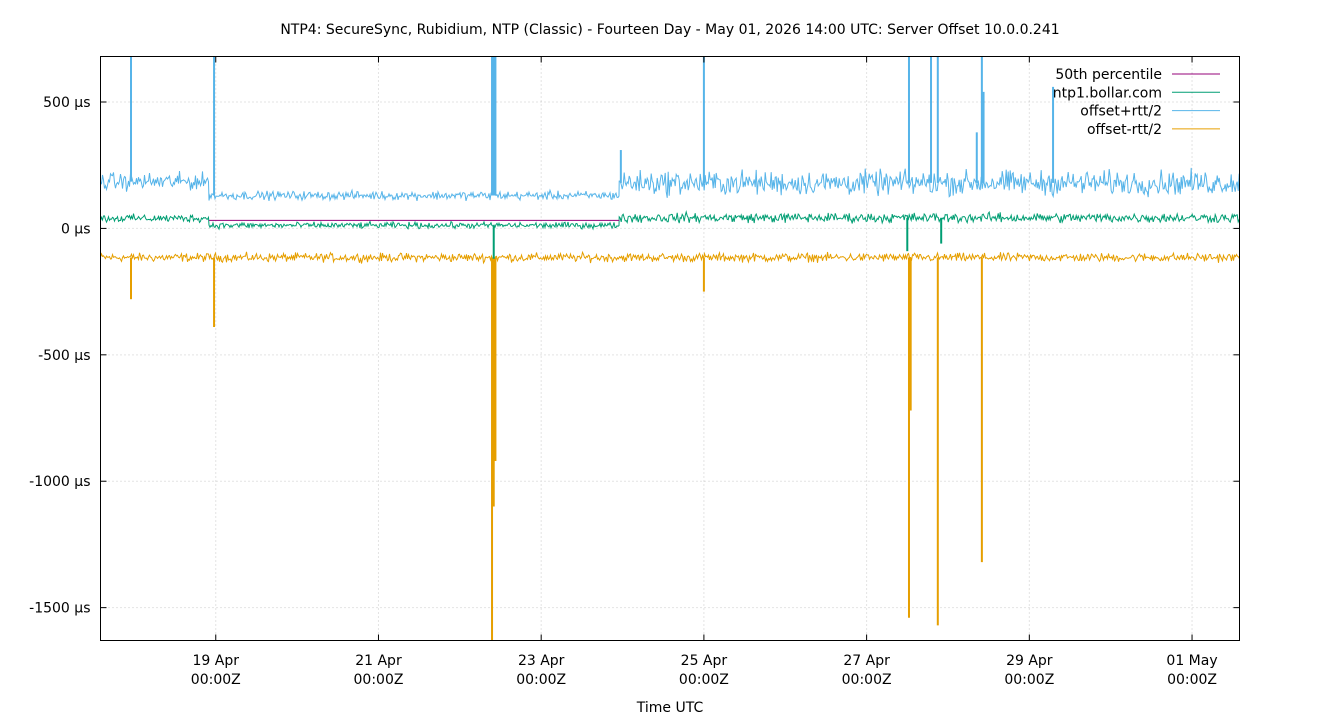 The width and height of the screenshot is (1340, 720). Describe the element at coordinates (1191, 661) in the screenshot. I see `x-tick-label-date: 01 May` at that location.